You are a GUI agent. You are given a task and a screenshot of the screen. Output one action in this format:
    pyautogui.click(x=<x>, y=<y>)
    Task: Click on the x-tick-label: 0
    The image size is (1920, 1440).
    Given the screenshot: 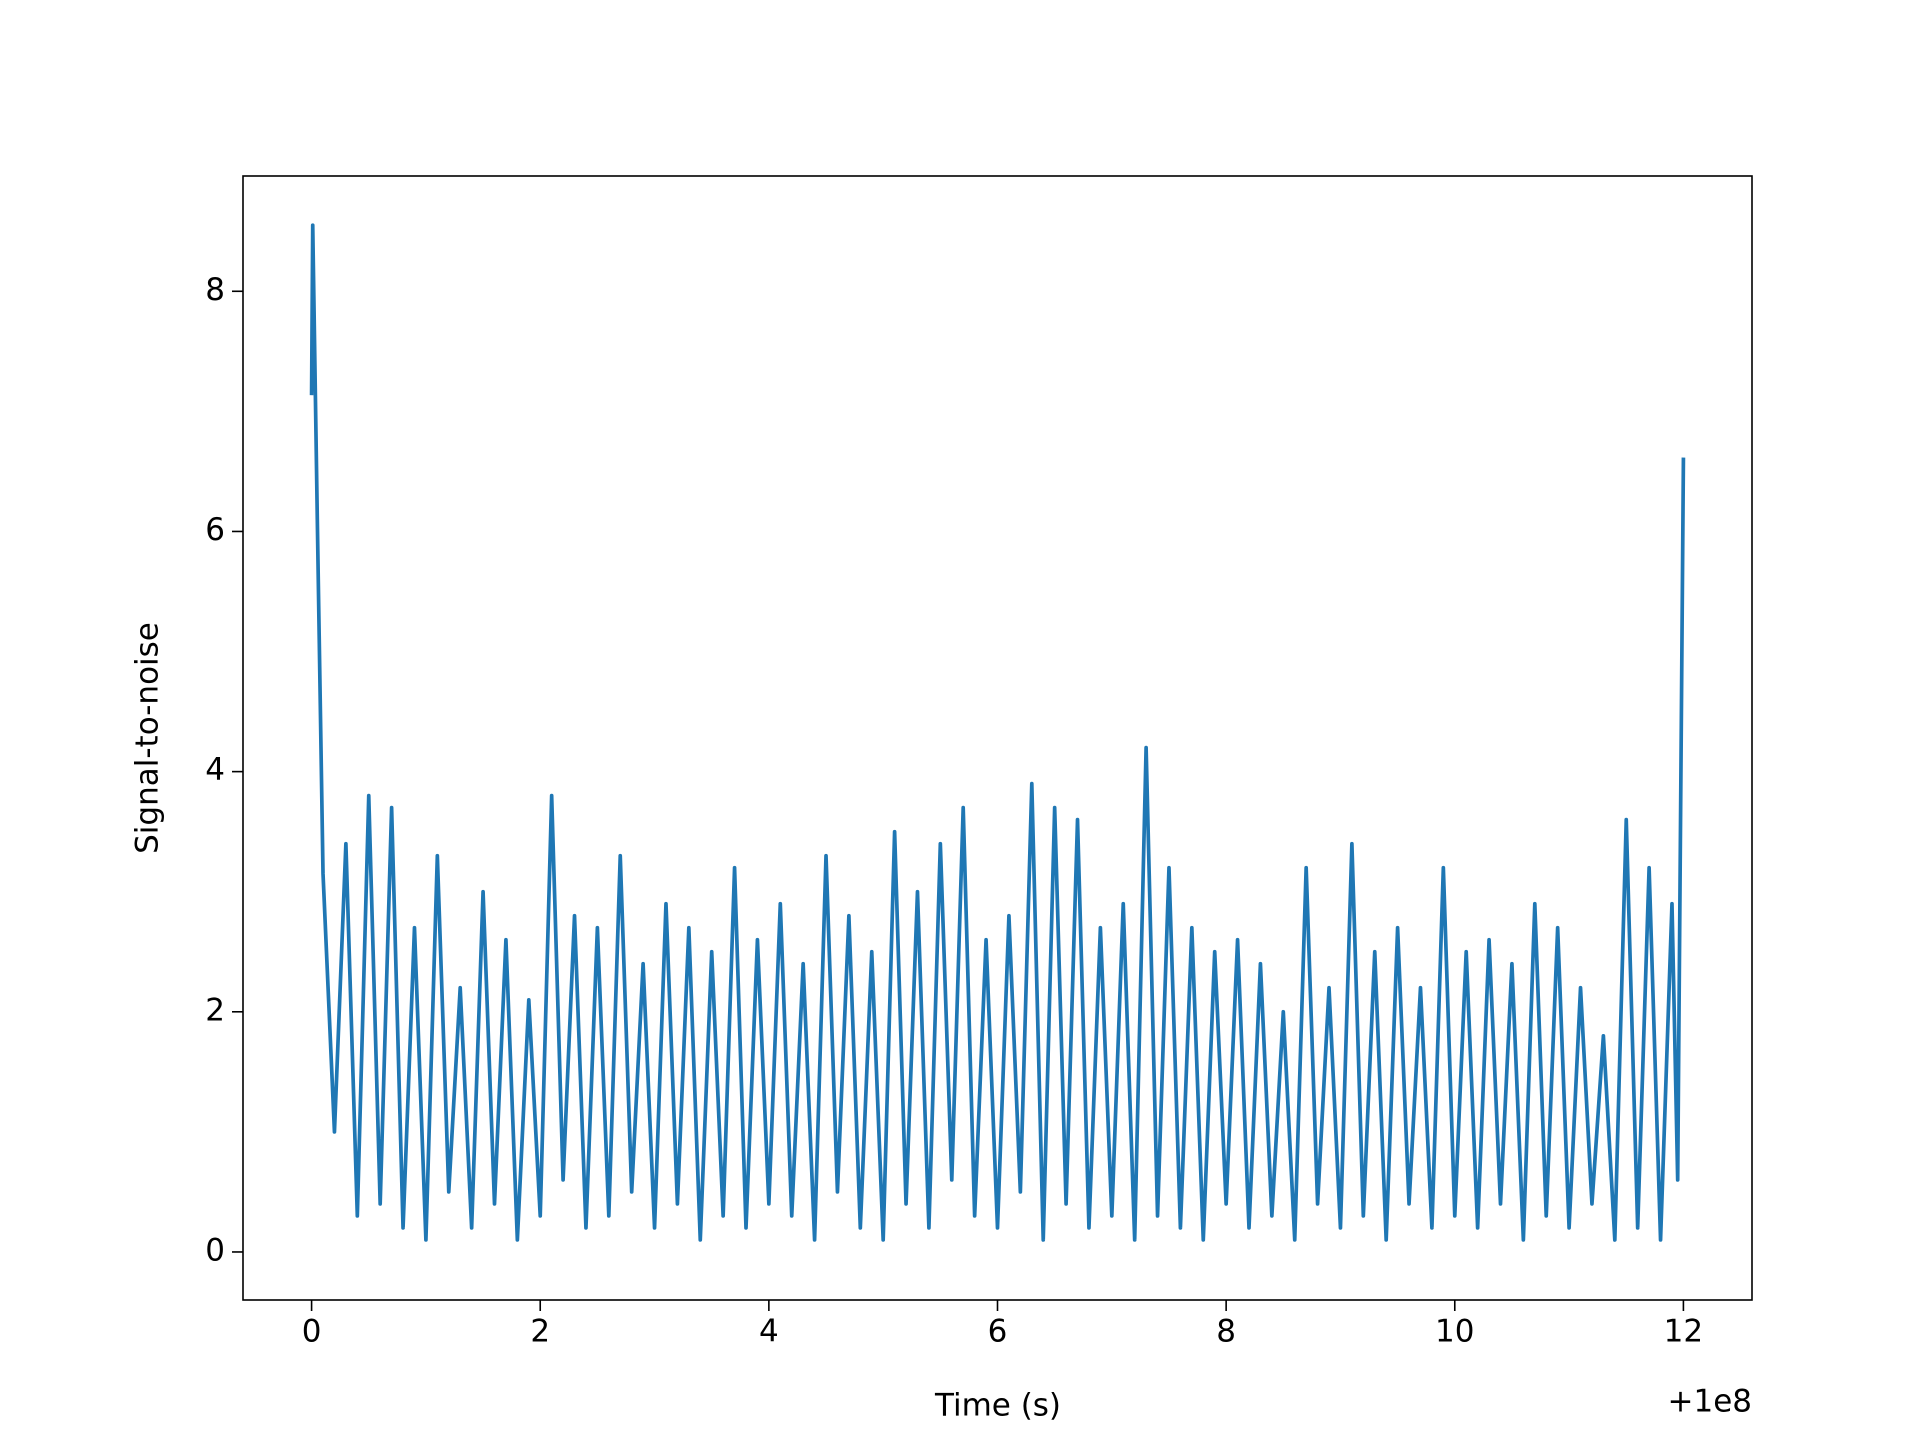 What is the action you would take?
    pyautogui.click(x=312, y=1332)
    